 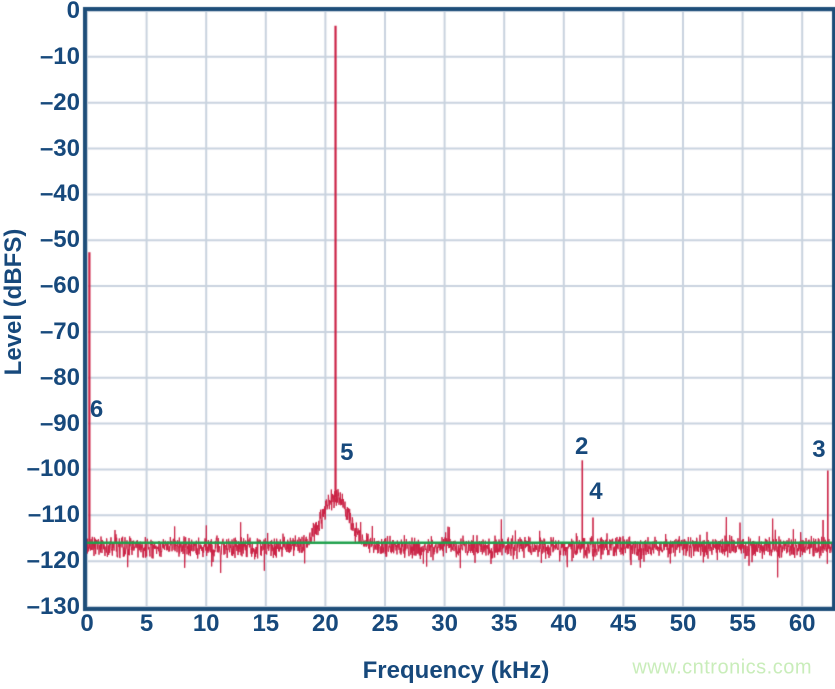 I want to click on y-tick-label: –130, so click(x=53, y=606).